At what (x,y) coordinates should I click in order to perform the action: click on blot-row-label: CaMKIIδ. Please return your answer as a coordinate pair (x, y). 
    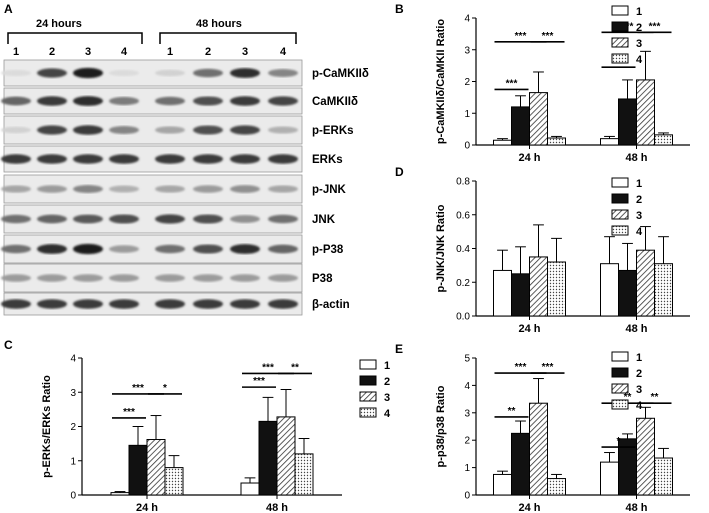
    Looking at the image, I should click on (335, 102).